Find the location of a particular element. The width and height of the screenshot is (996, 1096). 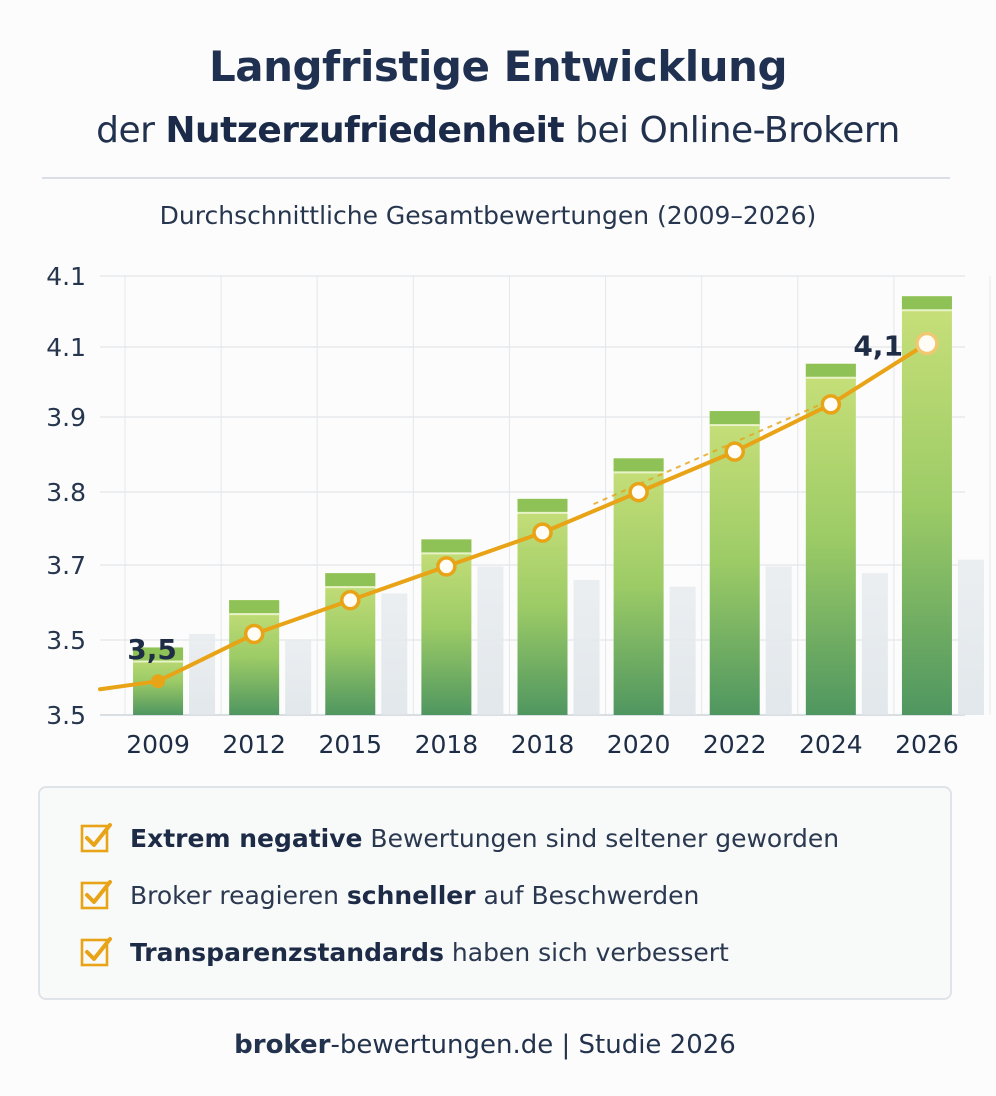

y-tick-label: 3.9 is located at coordinates (66, 417).